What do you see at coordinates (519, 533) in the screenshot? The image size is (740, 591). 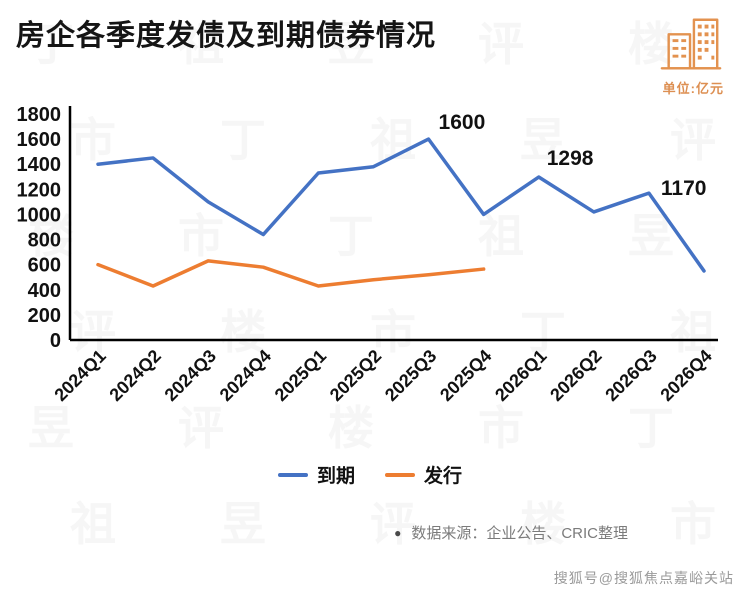 I see `data-source-text: 数据来源：企业公告、CRIC整理` at bounding box center [519, 533].